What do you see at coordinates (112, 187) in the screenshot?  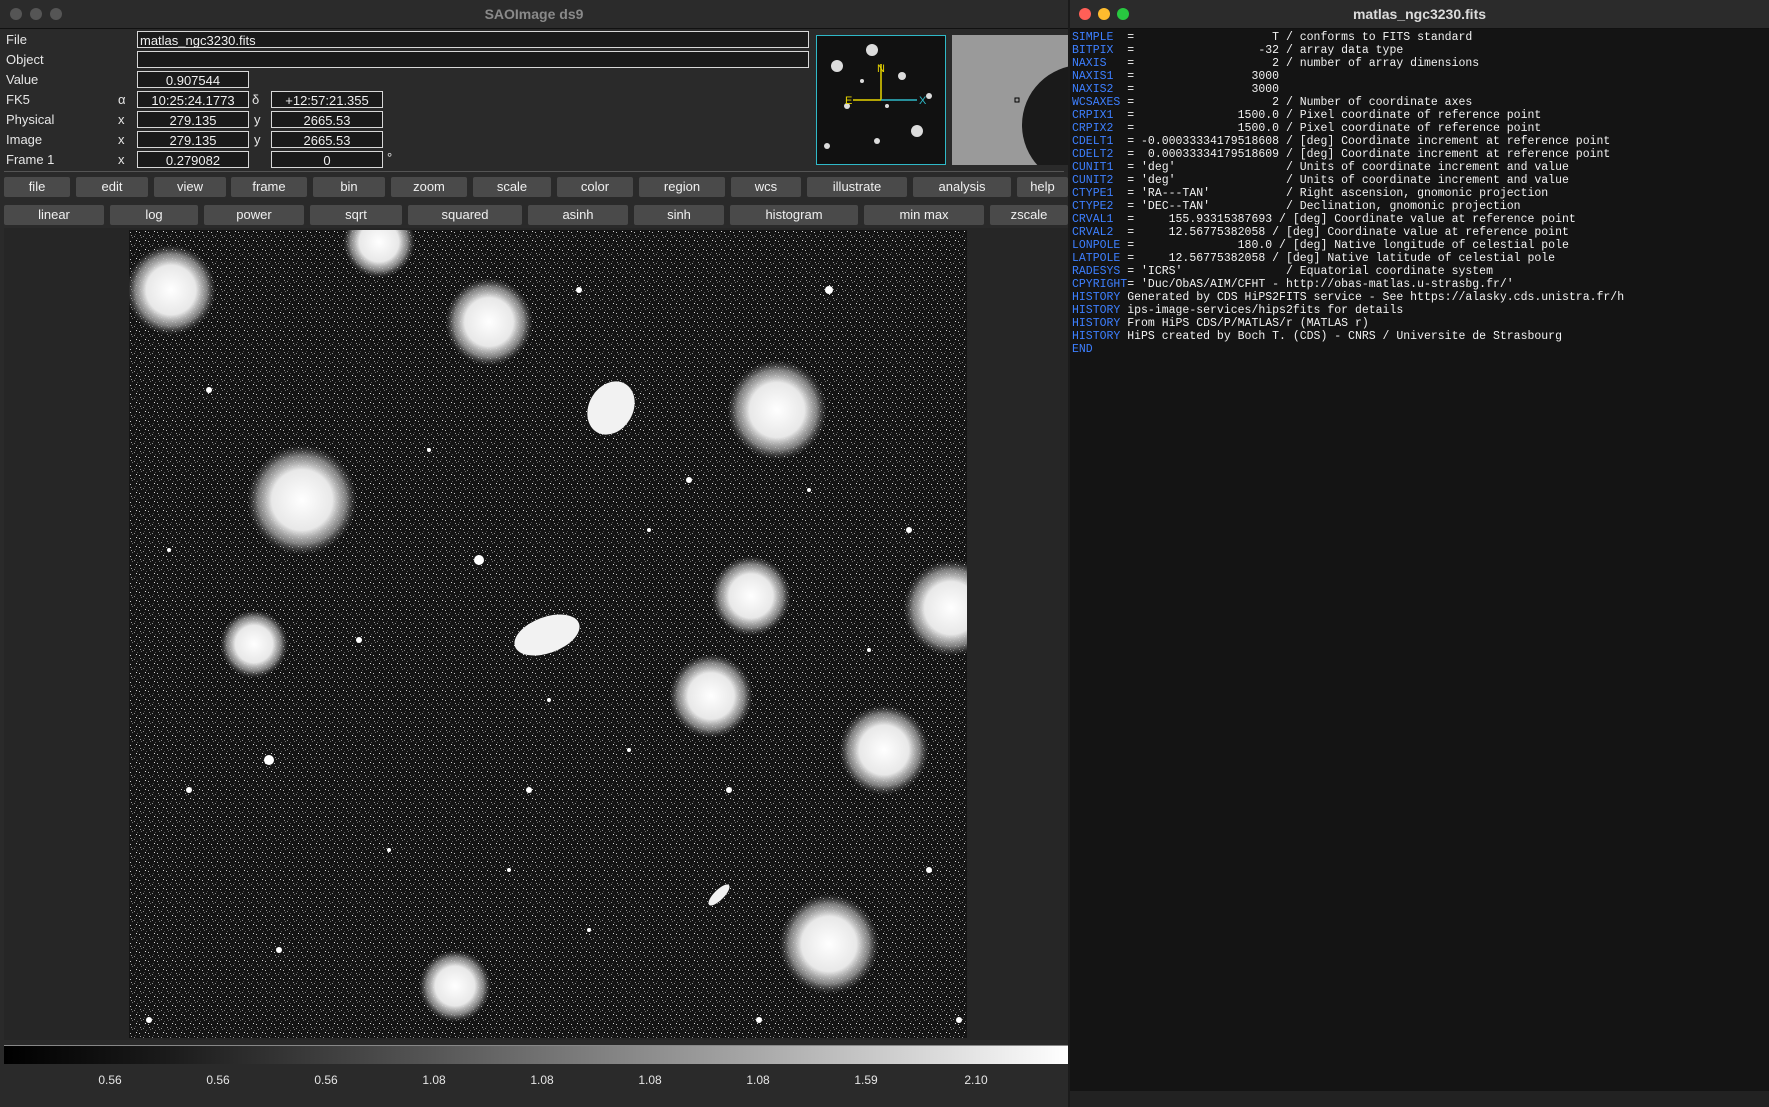 I see `edit-menu-button: edit` at bounding box center [112, 187].